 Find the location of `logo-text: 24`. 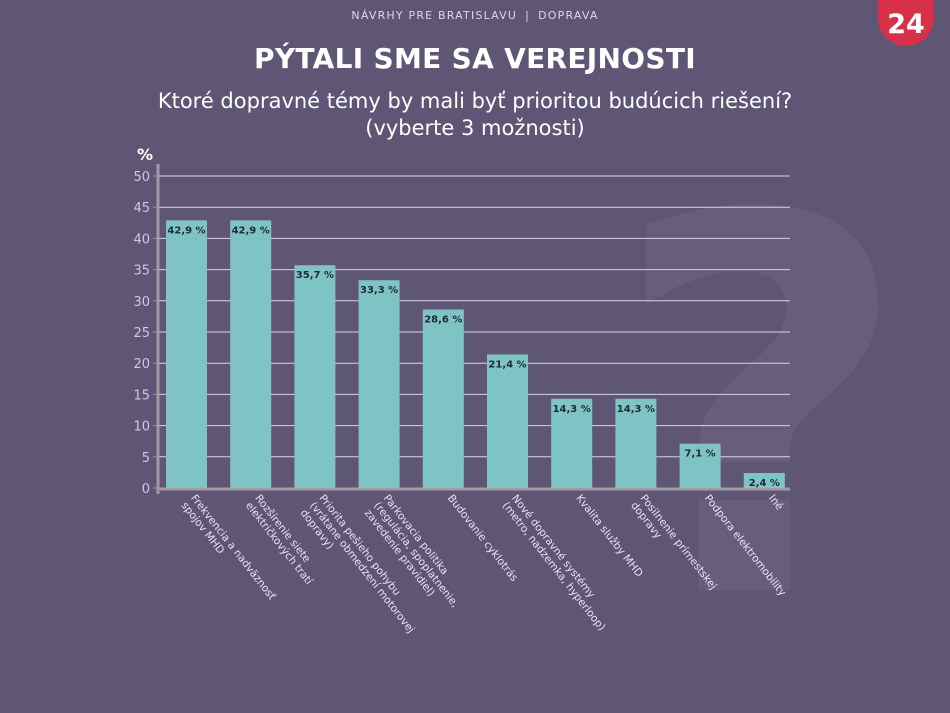

logo-text: 24 is located at coordinates (906, 24).